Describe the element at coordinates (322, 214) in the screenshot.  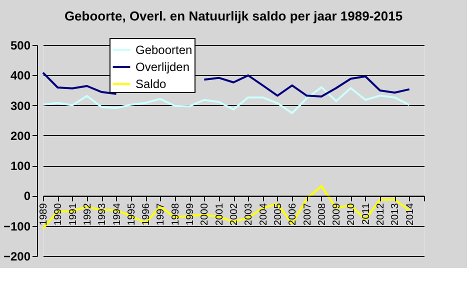
I see `x-tick-label: 2008` at that location.